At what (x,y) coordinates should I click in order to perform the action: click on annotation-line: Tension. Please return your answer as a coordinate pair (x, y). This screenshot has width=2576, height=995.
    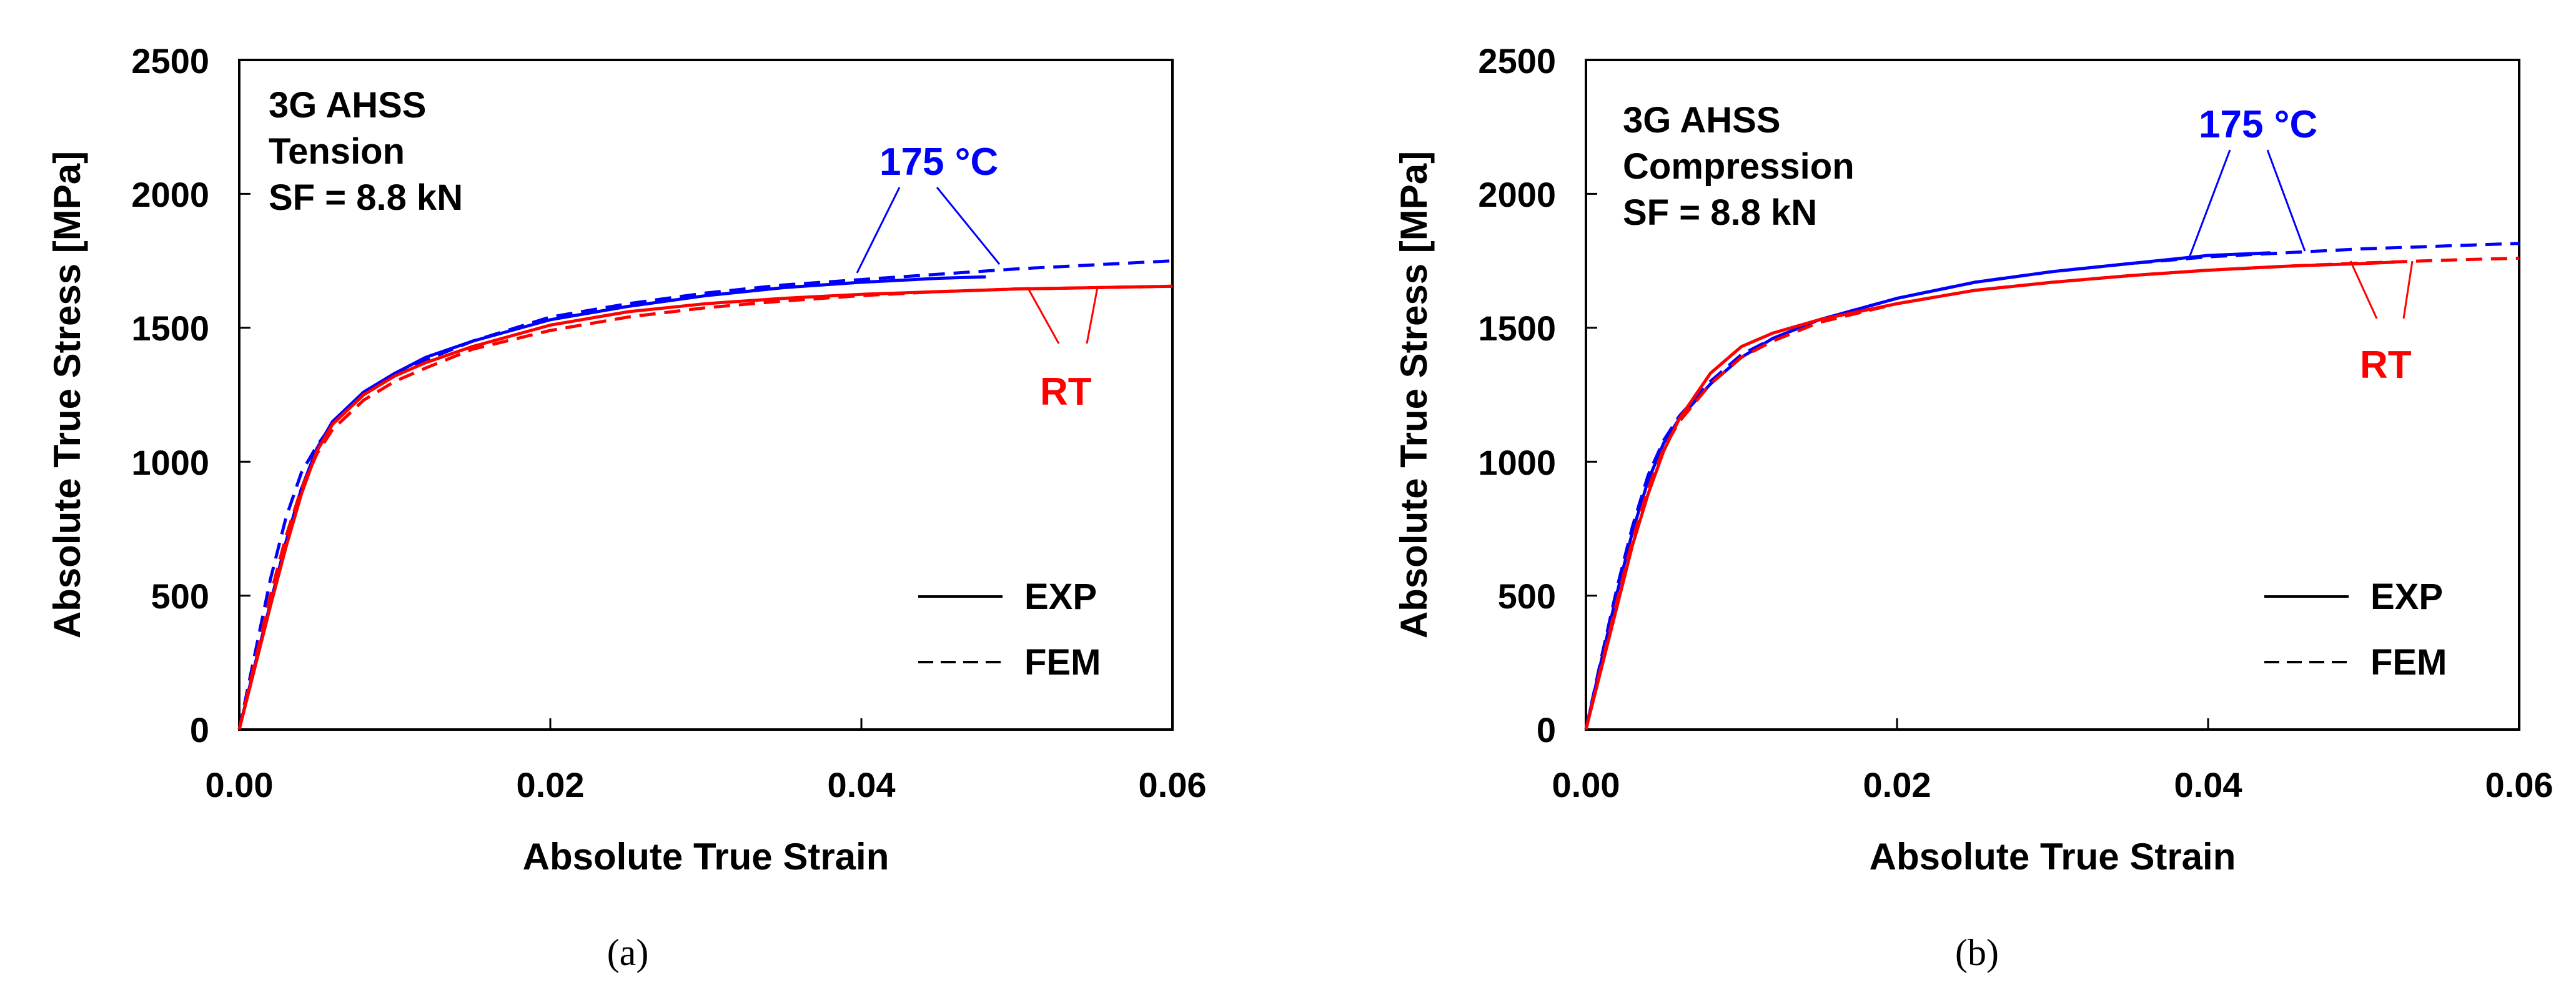
    Looking at the image, I should click on (337, 151).